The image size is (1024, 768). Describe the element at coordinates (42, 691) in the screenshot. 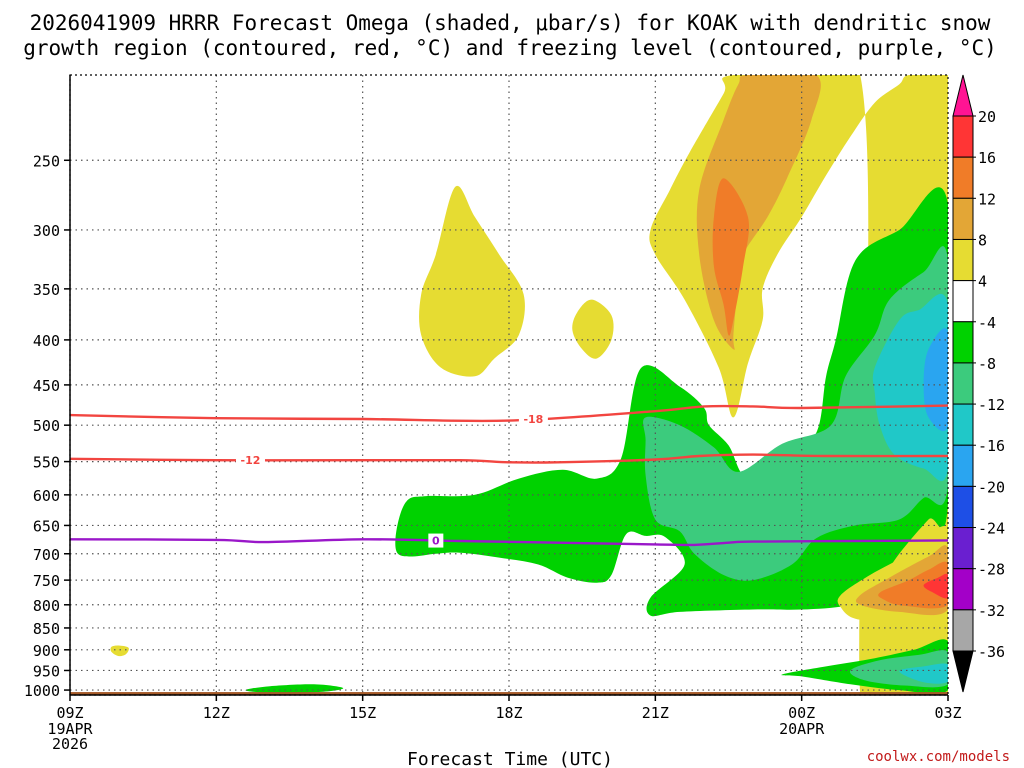

I see `y-tick-label-1000: 1000` at that location.